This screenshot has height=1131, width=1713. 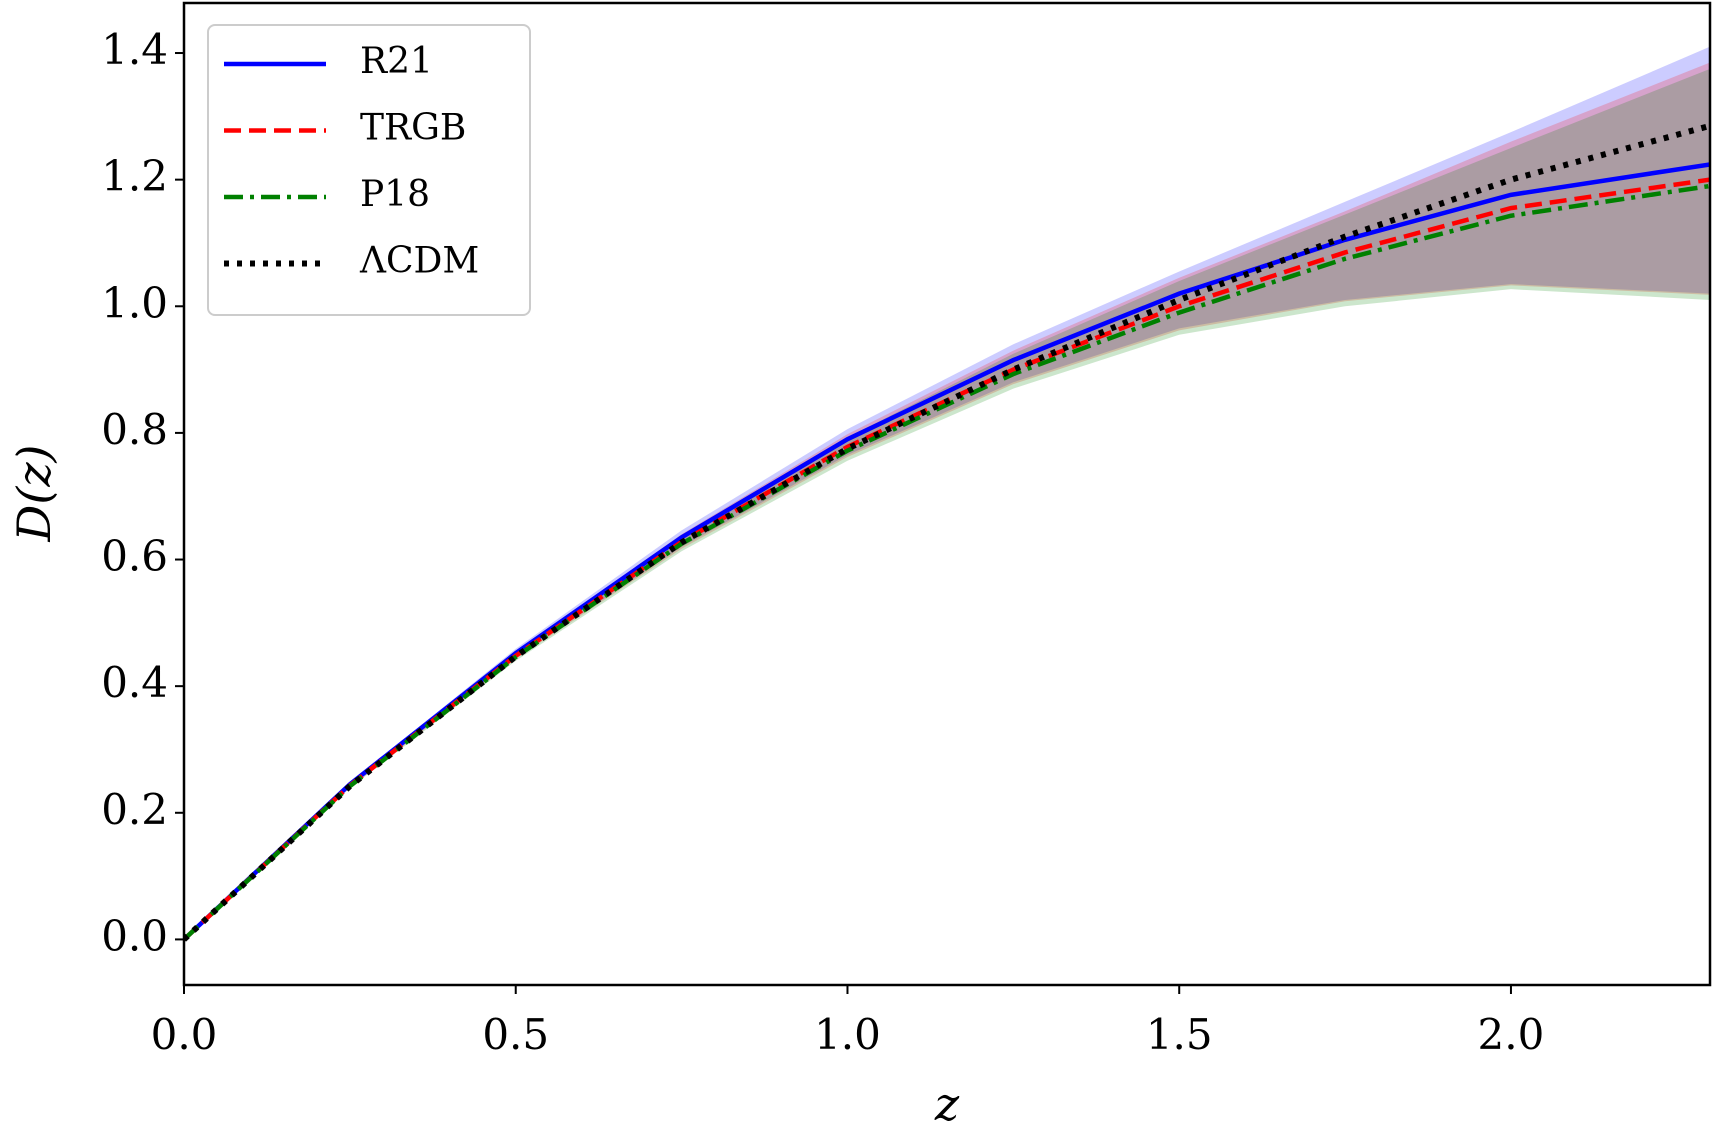 What do you see at coordinates (947, 1104) in the screenshot?
I see `x-axis-label: z` at bounding box center [947, 1104].